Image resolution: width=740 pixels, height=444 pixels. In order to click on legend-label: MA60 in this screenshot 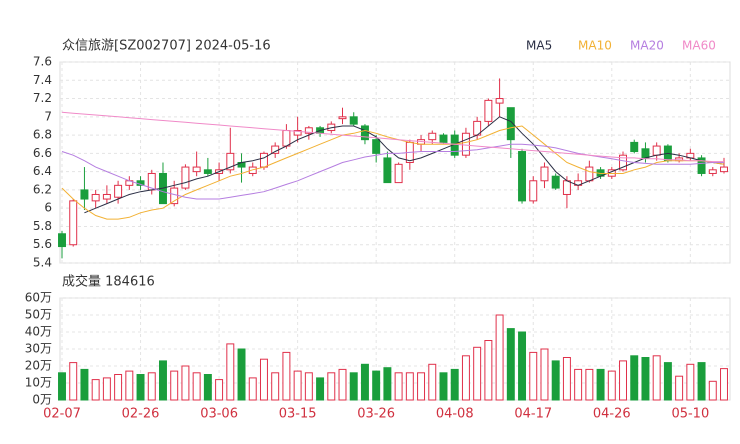, I will do `click(699, 46)`.